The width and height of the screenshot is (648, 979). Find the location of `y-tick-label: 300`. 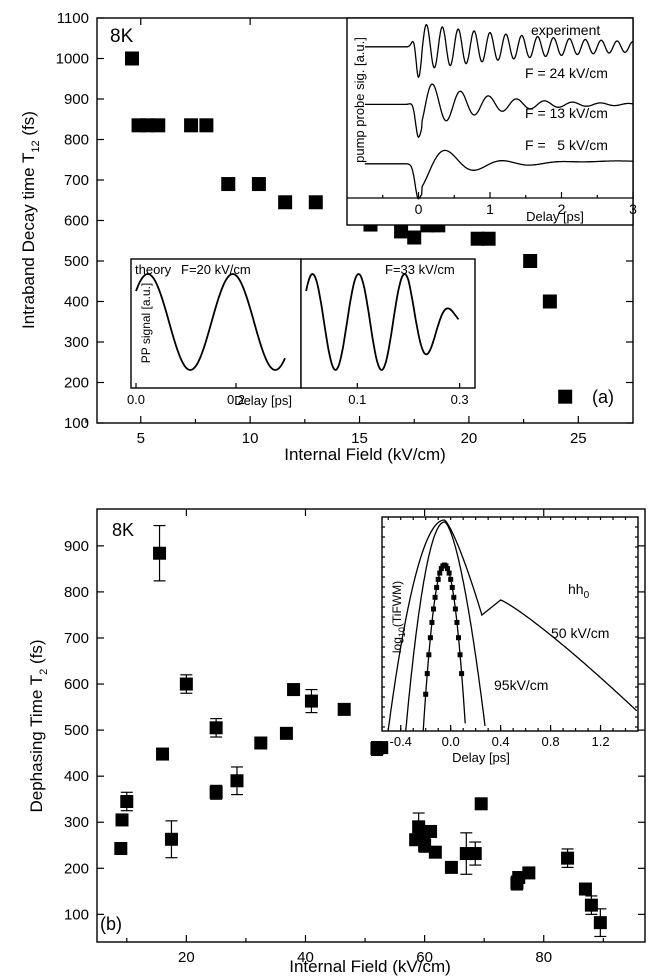

y-tick-label: 300 is located at coordinates (76, 342).